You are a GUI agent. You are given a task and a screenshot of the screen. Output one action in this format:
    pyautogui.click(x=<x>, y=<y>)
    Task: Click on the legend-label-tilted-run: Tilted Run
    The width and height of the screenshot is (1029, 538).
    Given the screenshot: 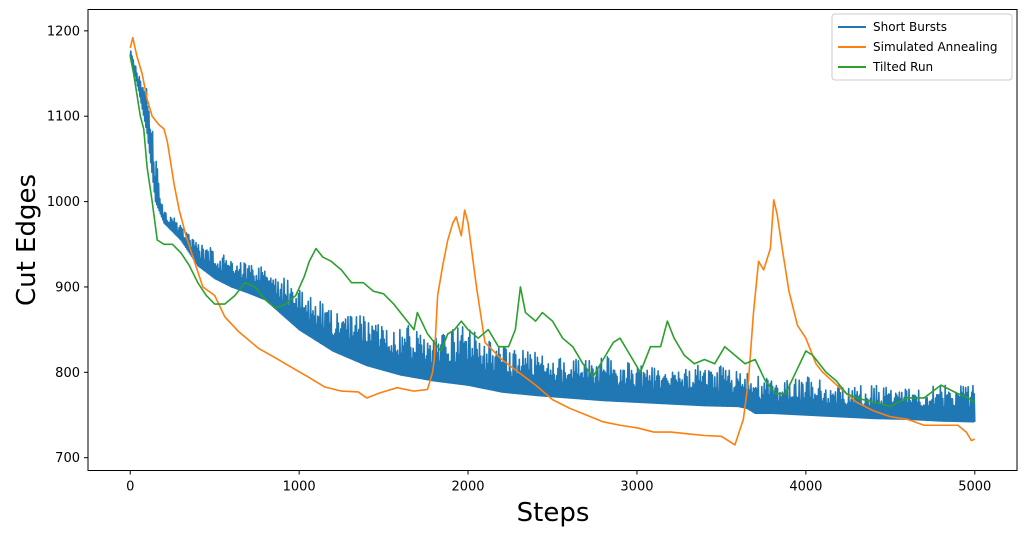 What is the action you would take?
    pyautogui.click(x=902, y=67)
    